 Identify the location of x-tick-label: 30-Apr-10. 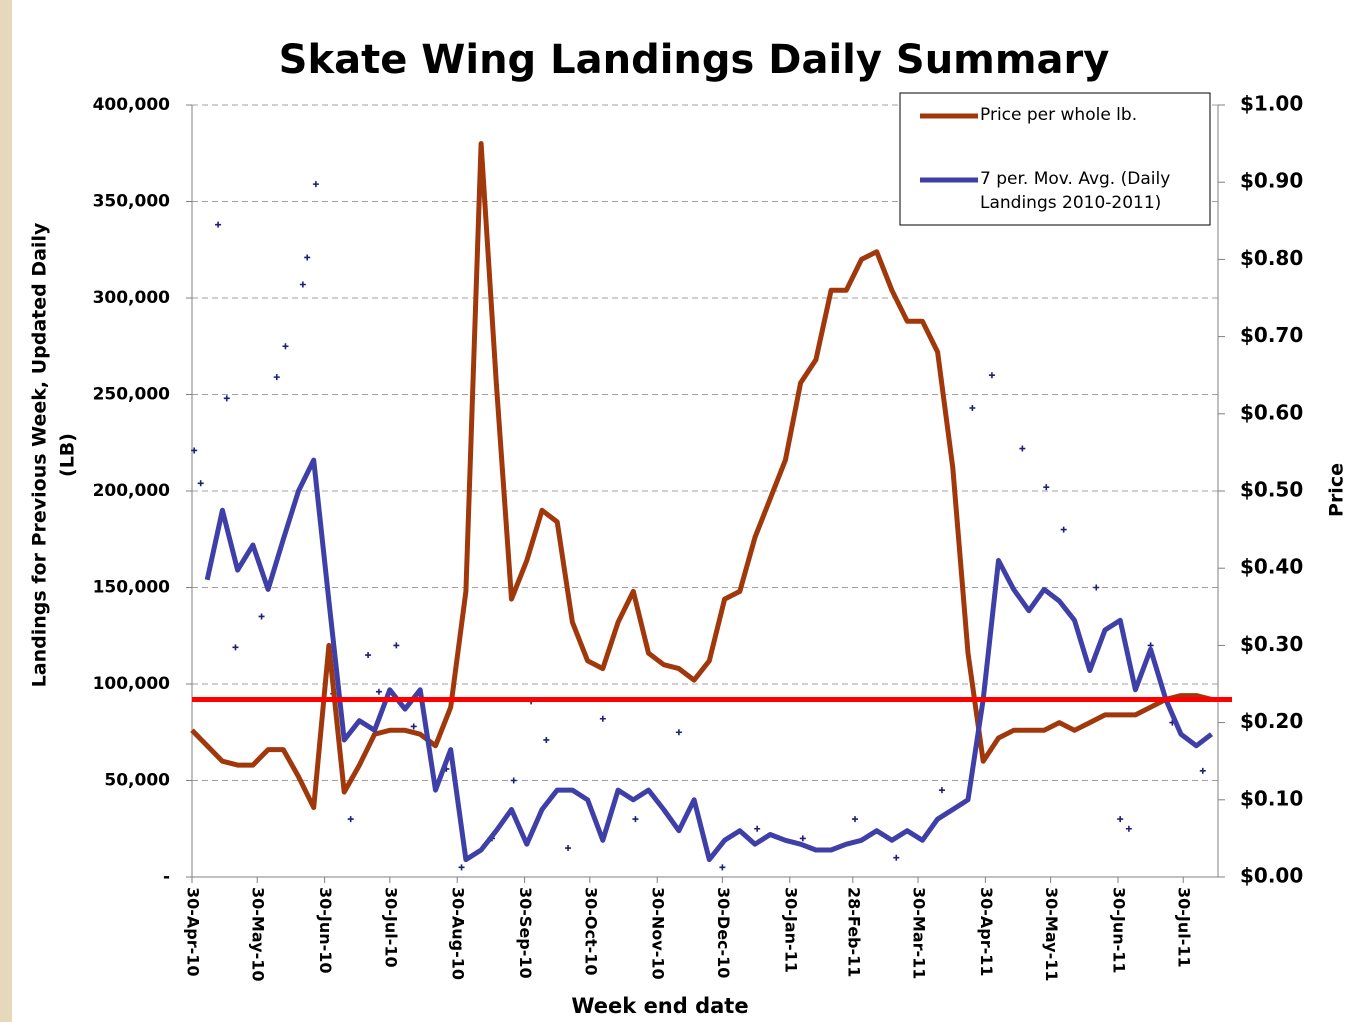
(193, 932).